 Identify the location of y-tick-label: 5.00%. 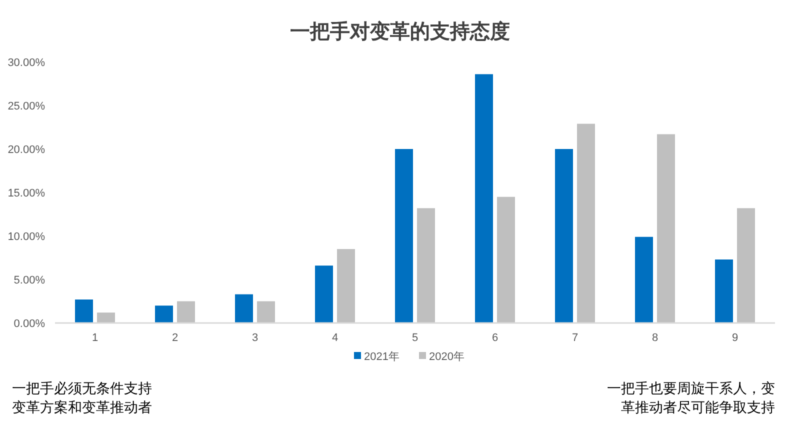
(30, 280).